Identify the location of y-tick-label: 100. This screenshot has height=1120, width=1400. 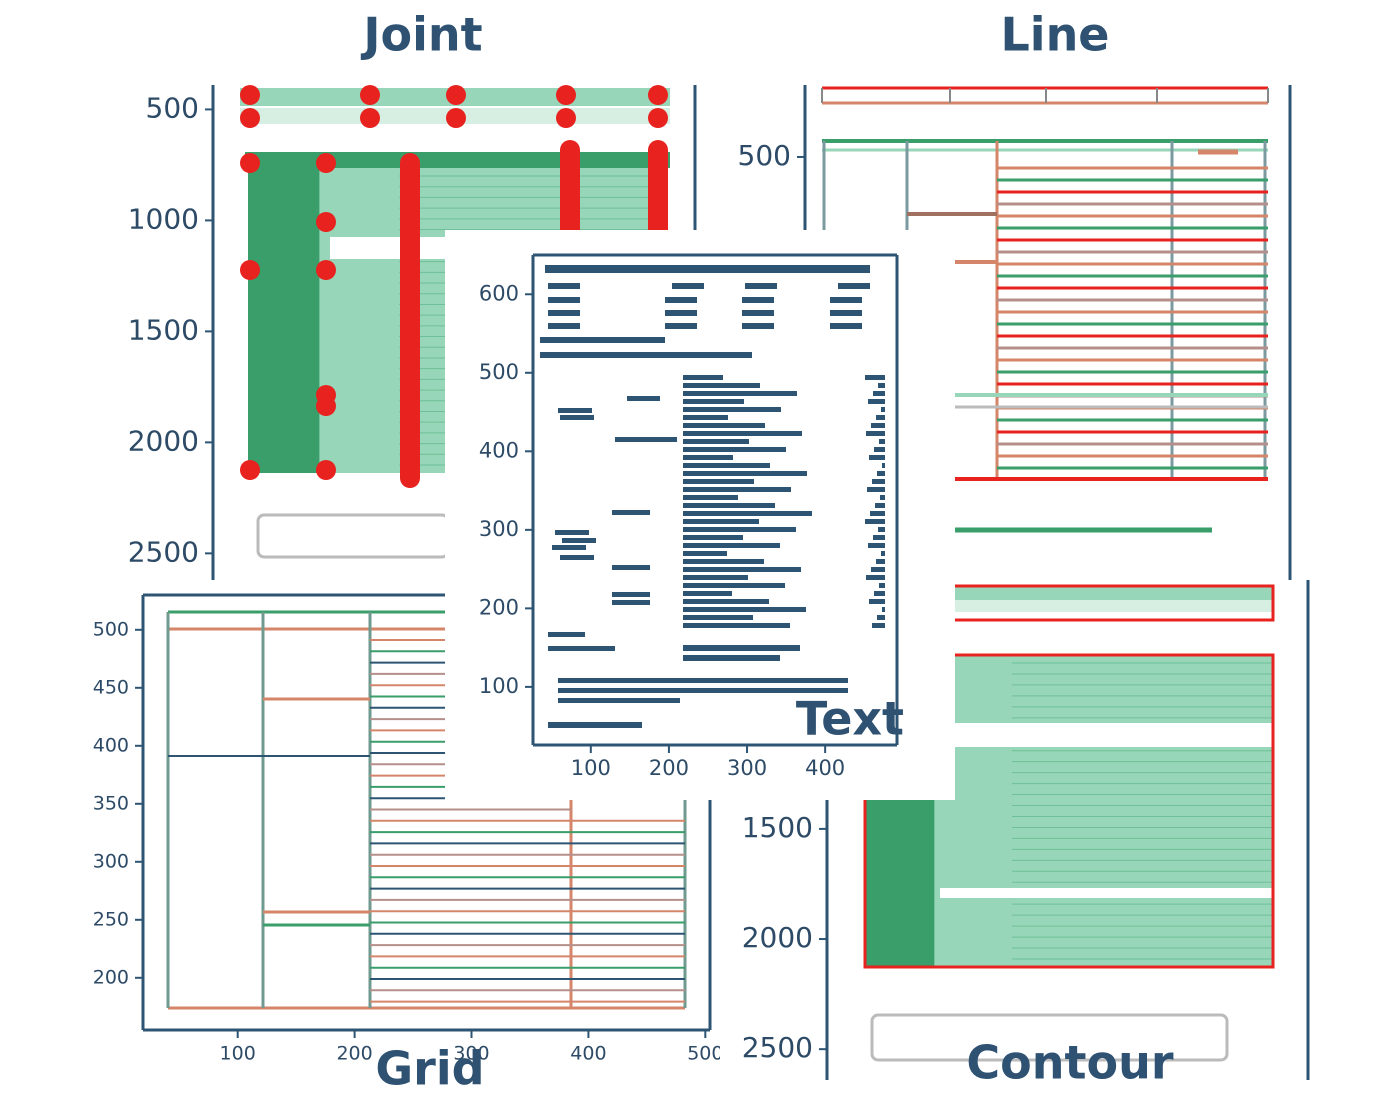
(499, 686).